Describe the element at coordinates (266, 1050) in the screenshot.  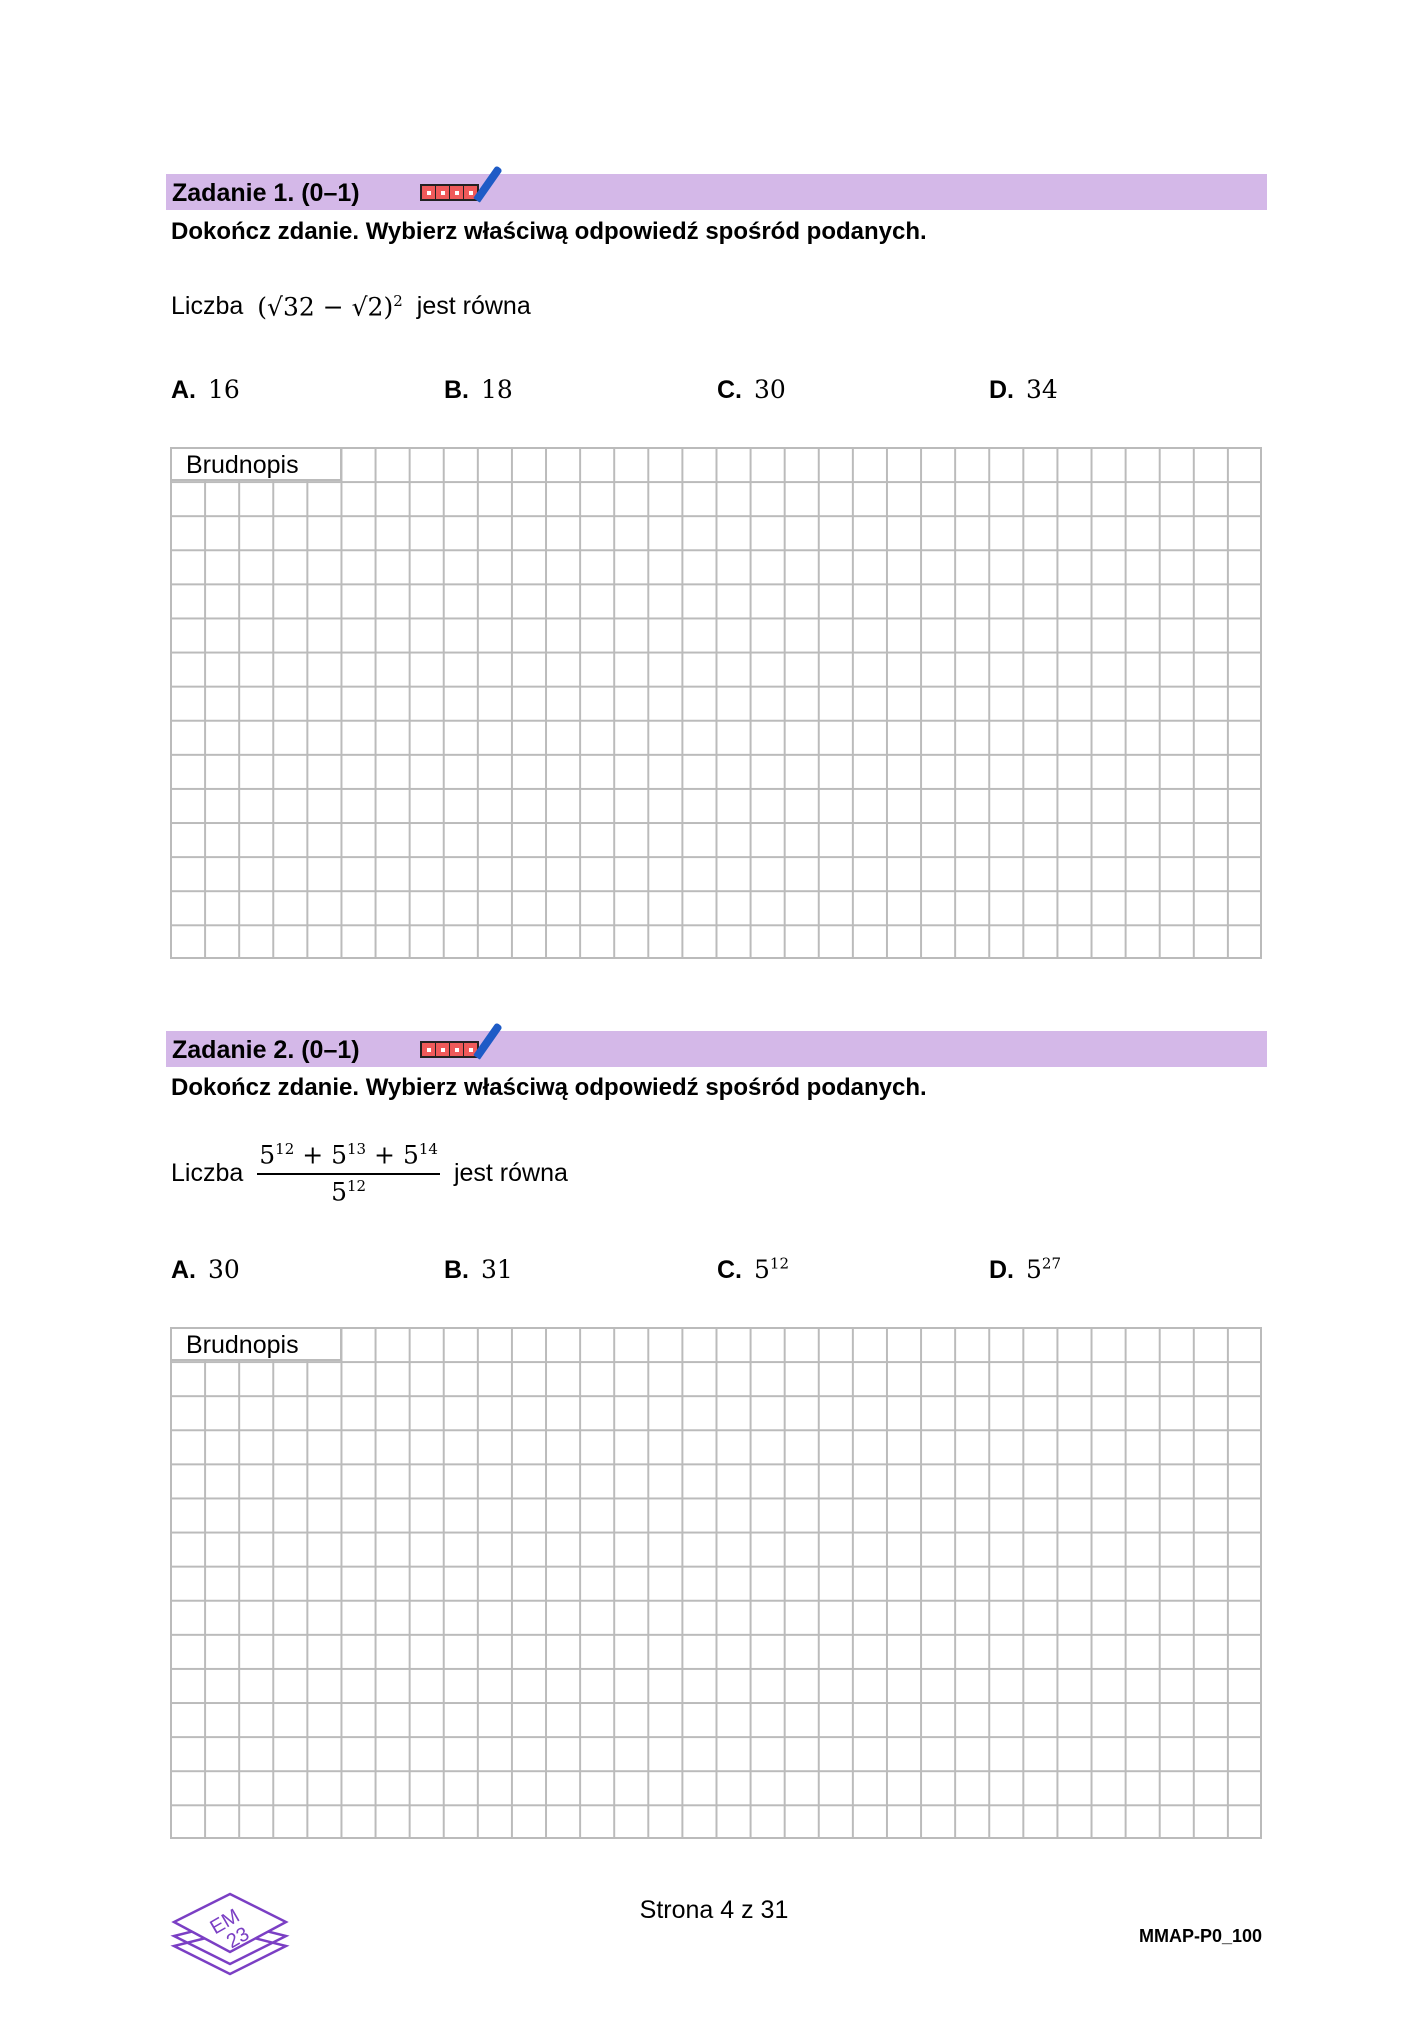
I see `task-2-title: Zadanie 2. (0–1)` at that location.